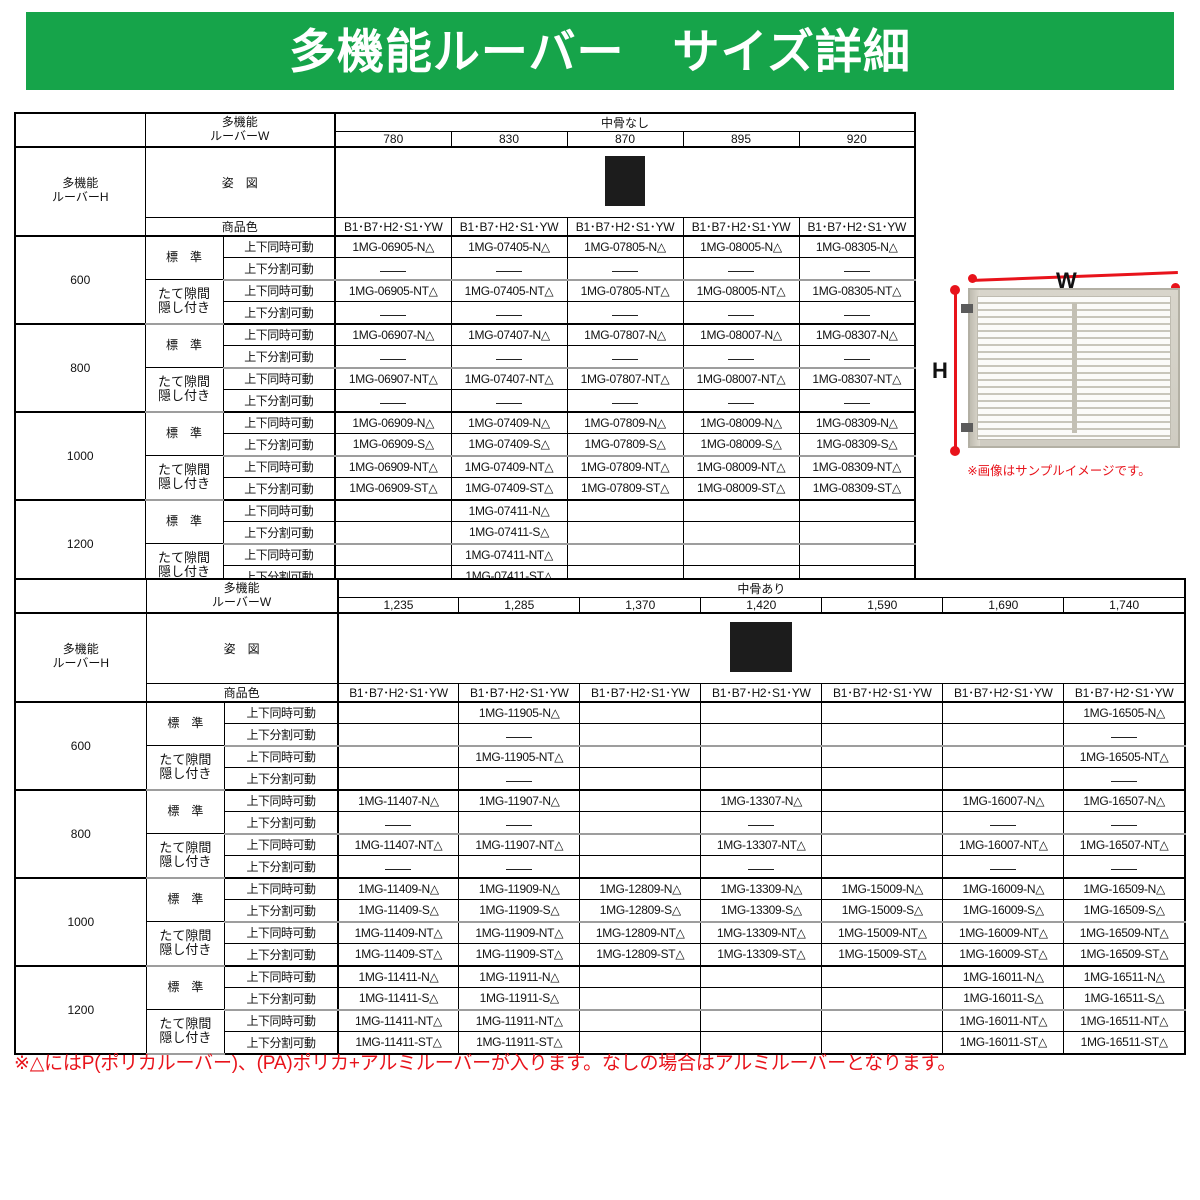  What do you see at coordinates (398, 888) in the screenshot?
I see `product-code-cell: 1MG-11409-N△` at bounding box center [398, 888].